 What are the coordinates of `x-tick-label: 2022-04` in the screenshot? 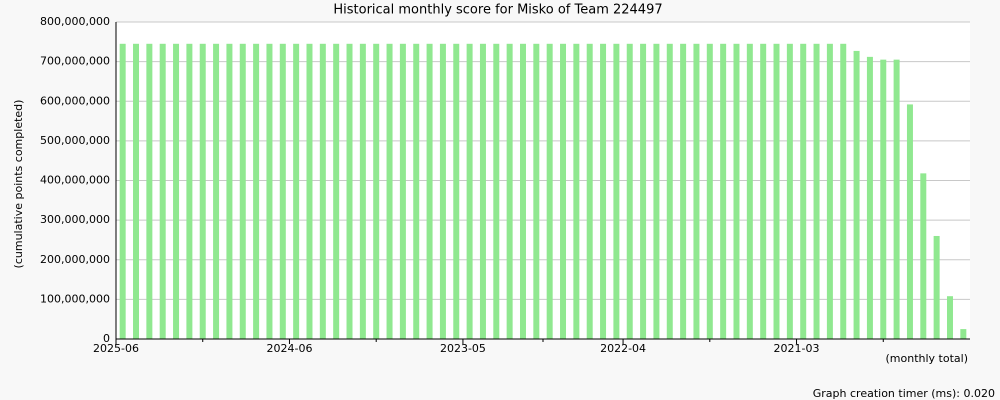 It's located at (623, 348).